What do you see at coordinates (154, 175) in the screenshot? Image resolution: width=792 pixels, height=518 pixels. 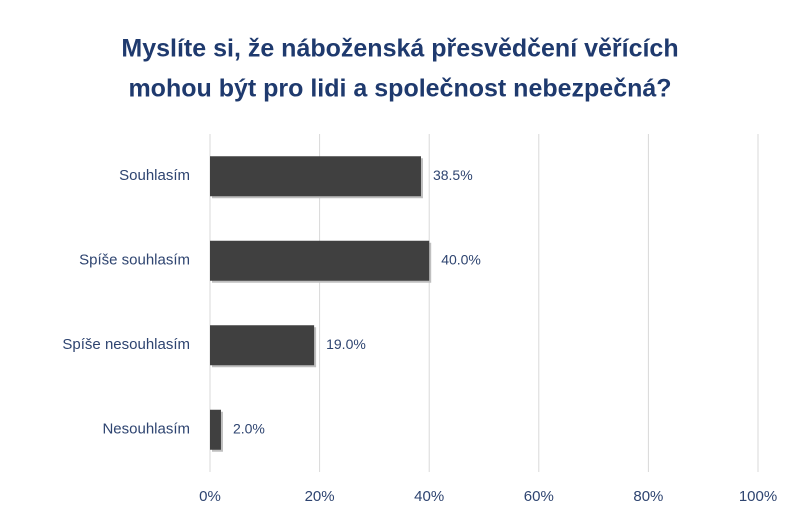 I see `y-tick-label: Souhlasím` at bounding box center [154, 175].